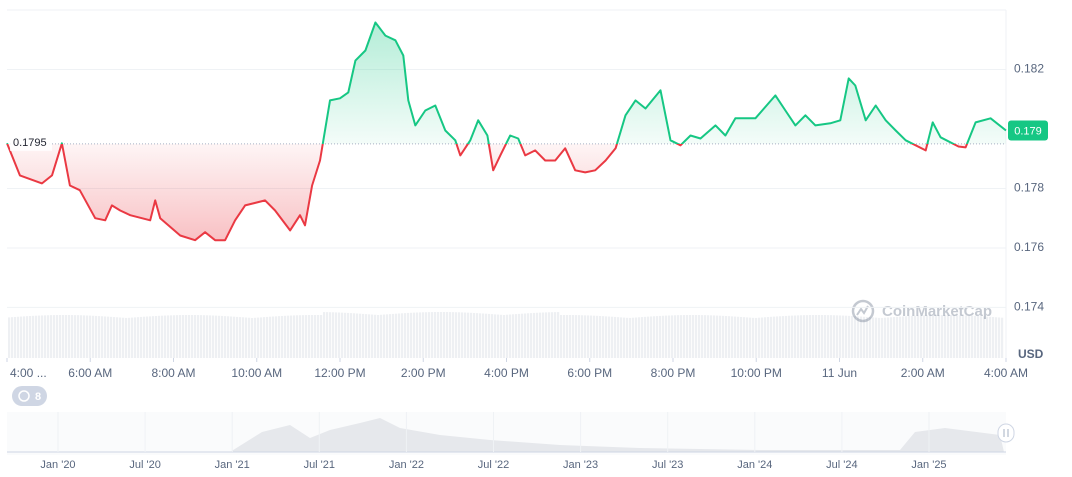  I want to click on x-tick-label: 6:00 AM, so click(90, 373).